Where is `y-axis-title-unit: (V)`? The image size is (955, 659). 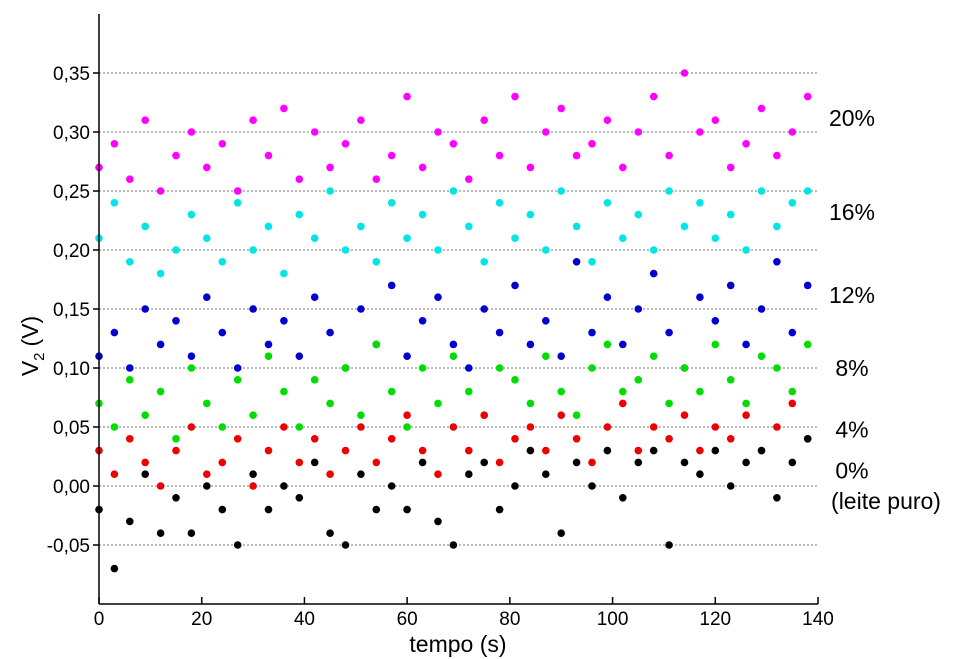
y-axis-title-unit: (V) is located at coordinates (30, 331).